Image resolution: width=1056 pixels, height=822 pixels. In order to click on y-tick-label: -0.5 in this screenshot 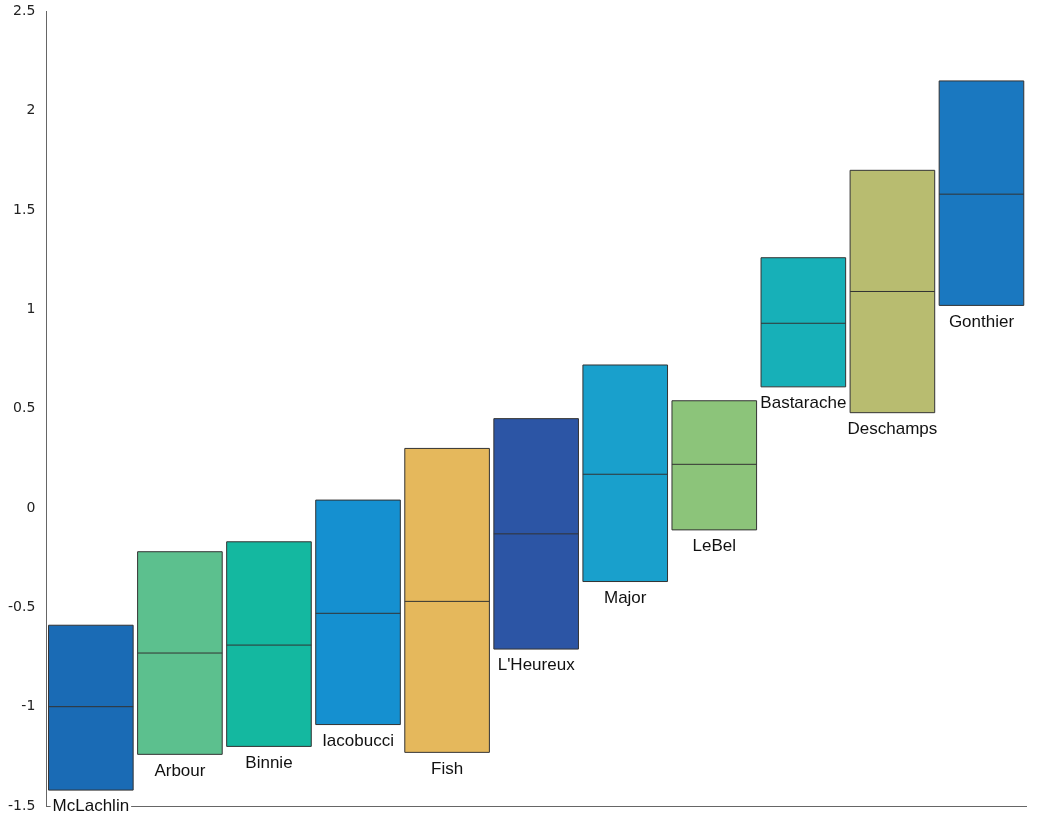, I will do `click(21, 605)`.